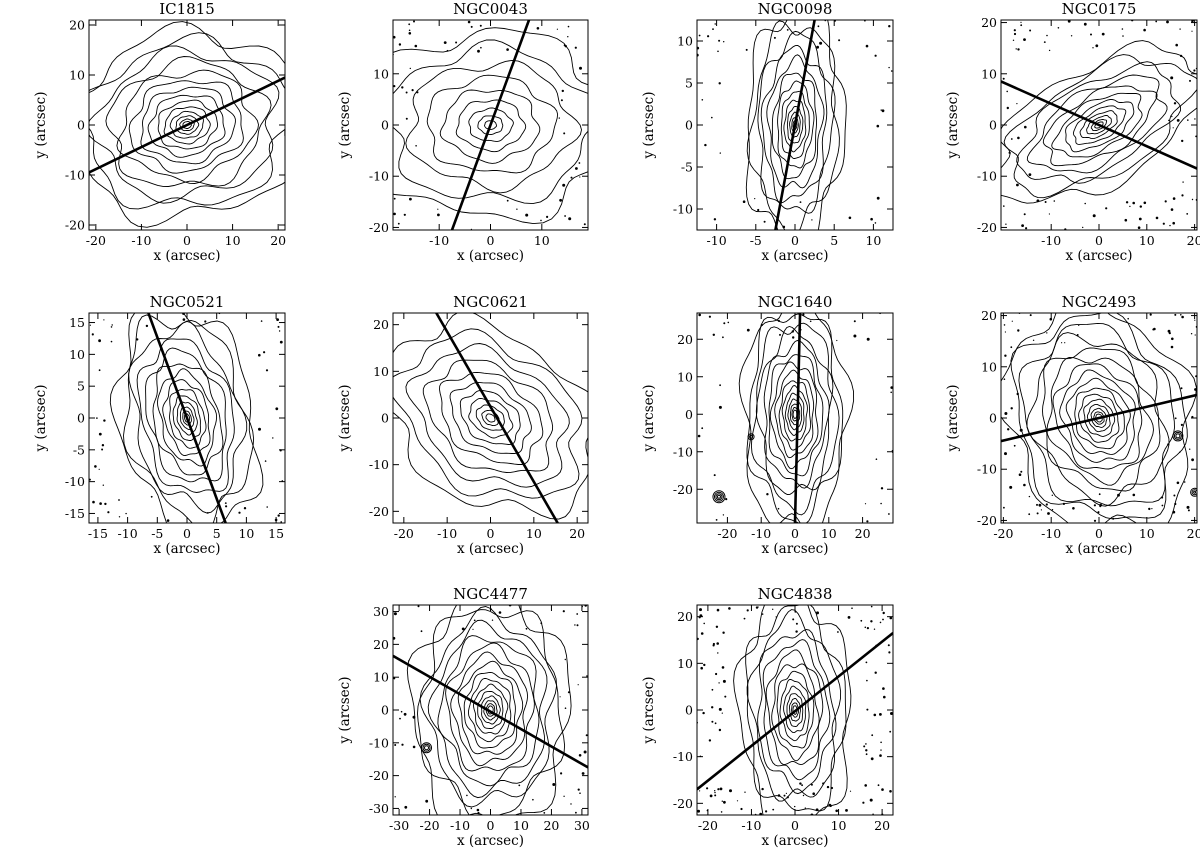  Describe the element at coordinates (490, 302) in the screenshot. I see `panel-title: NGC0621` at that location.